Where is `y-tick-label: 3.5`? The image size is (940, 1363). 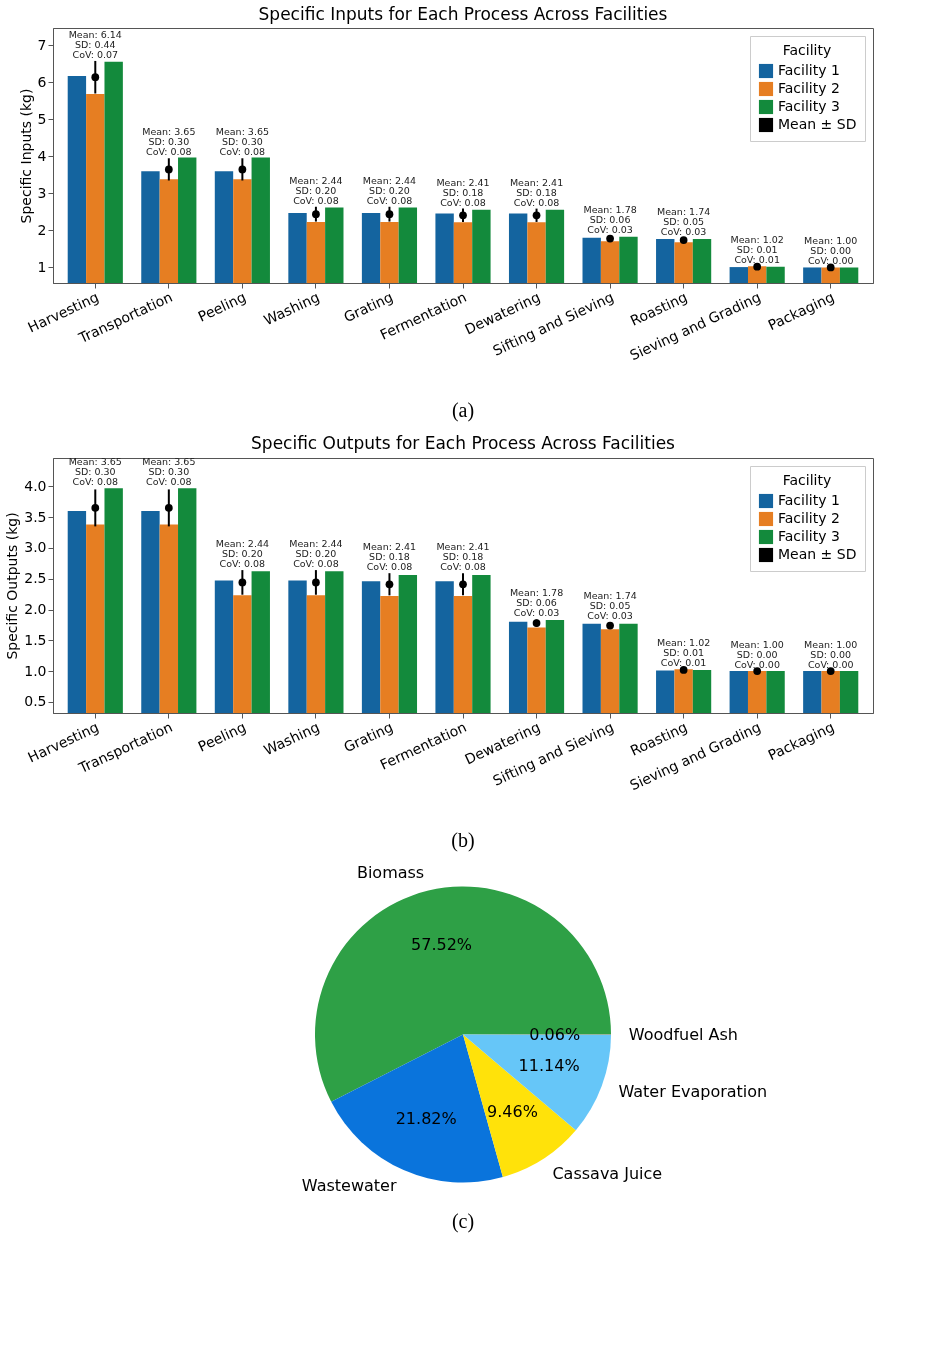
y-tick-label: 3.5 is located at coordinates (35, 516).